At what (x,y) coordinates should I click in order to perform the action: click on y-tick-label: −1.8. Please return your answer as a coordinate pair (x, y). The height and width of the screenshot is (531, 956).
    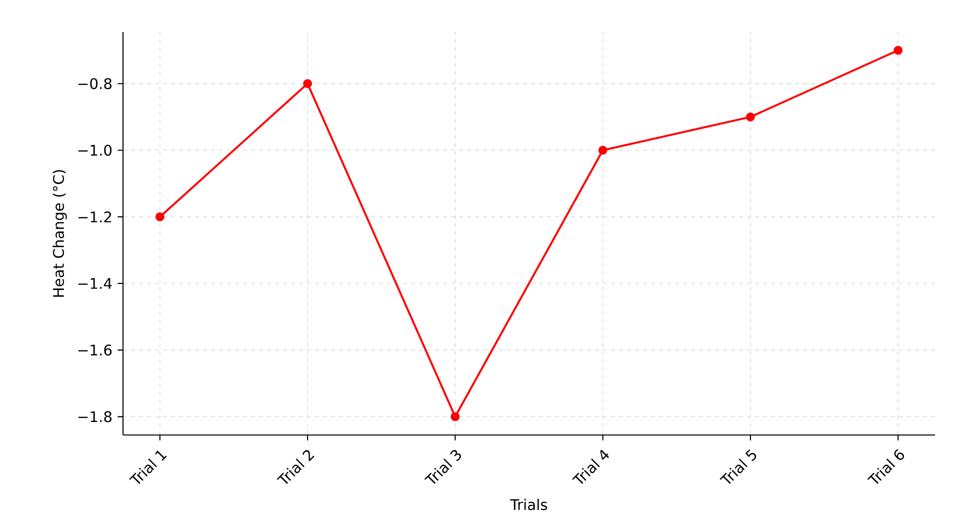
    Looking at the image, I should click on (95, 416).